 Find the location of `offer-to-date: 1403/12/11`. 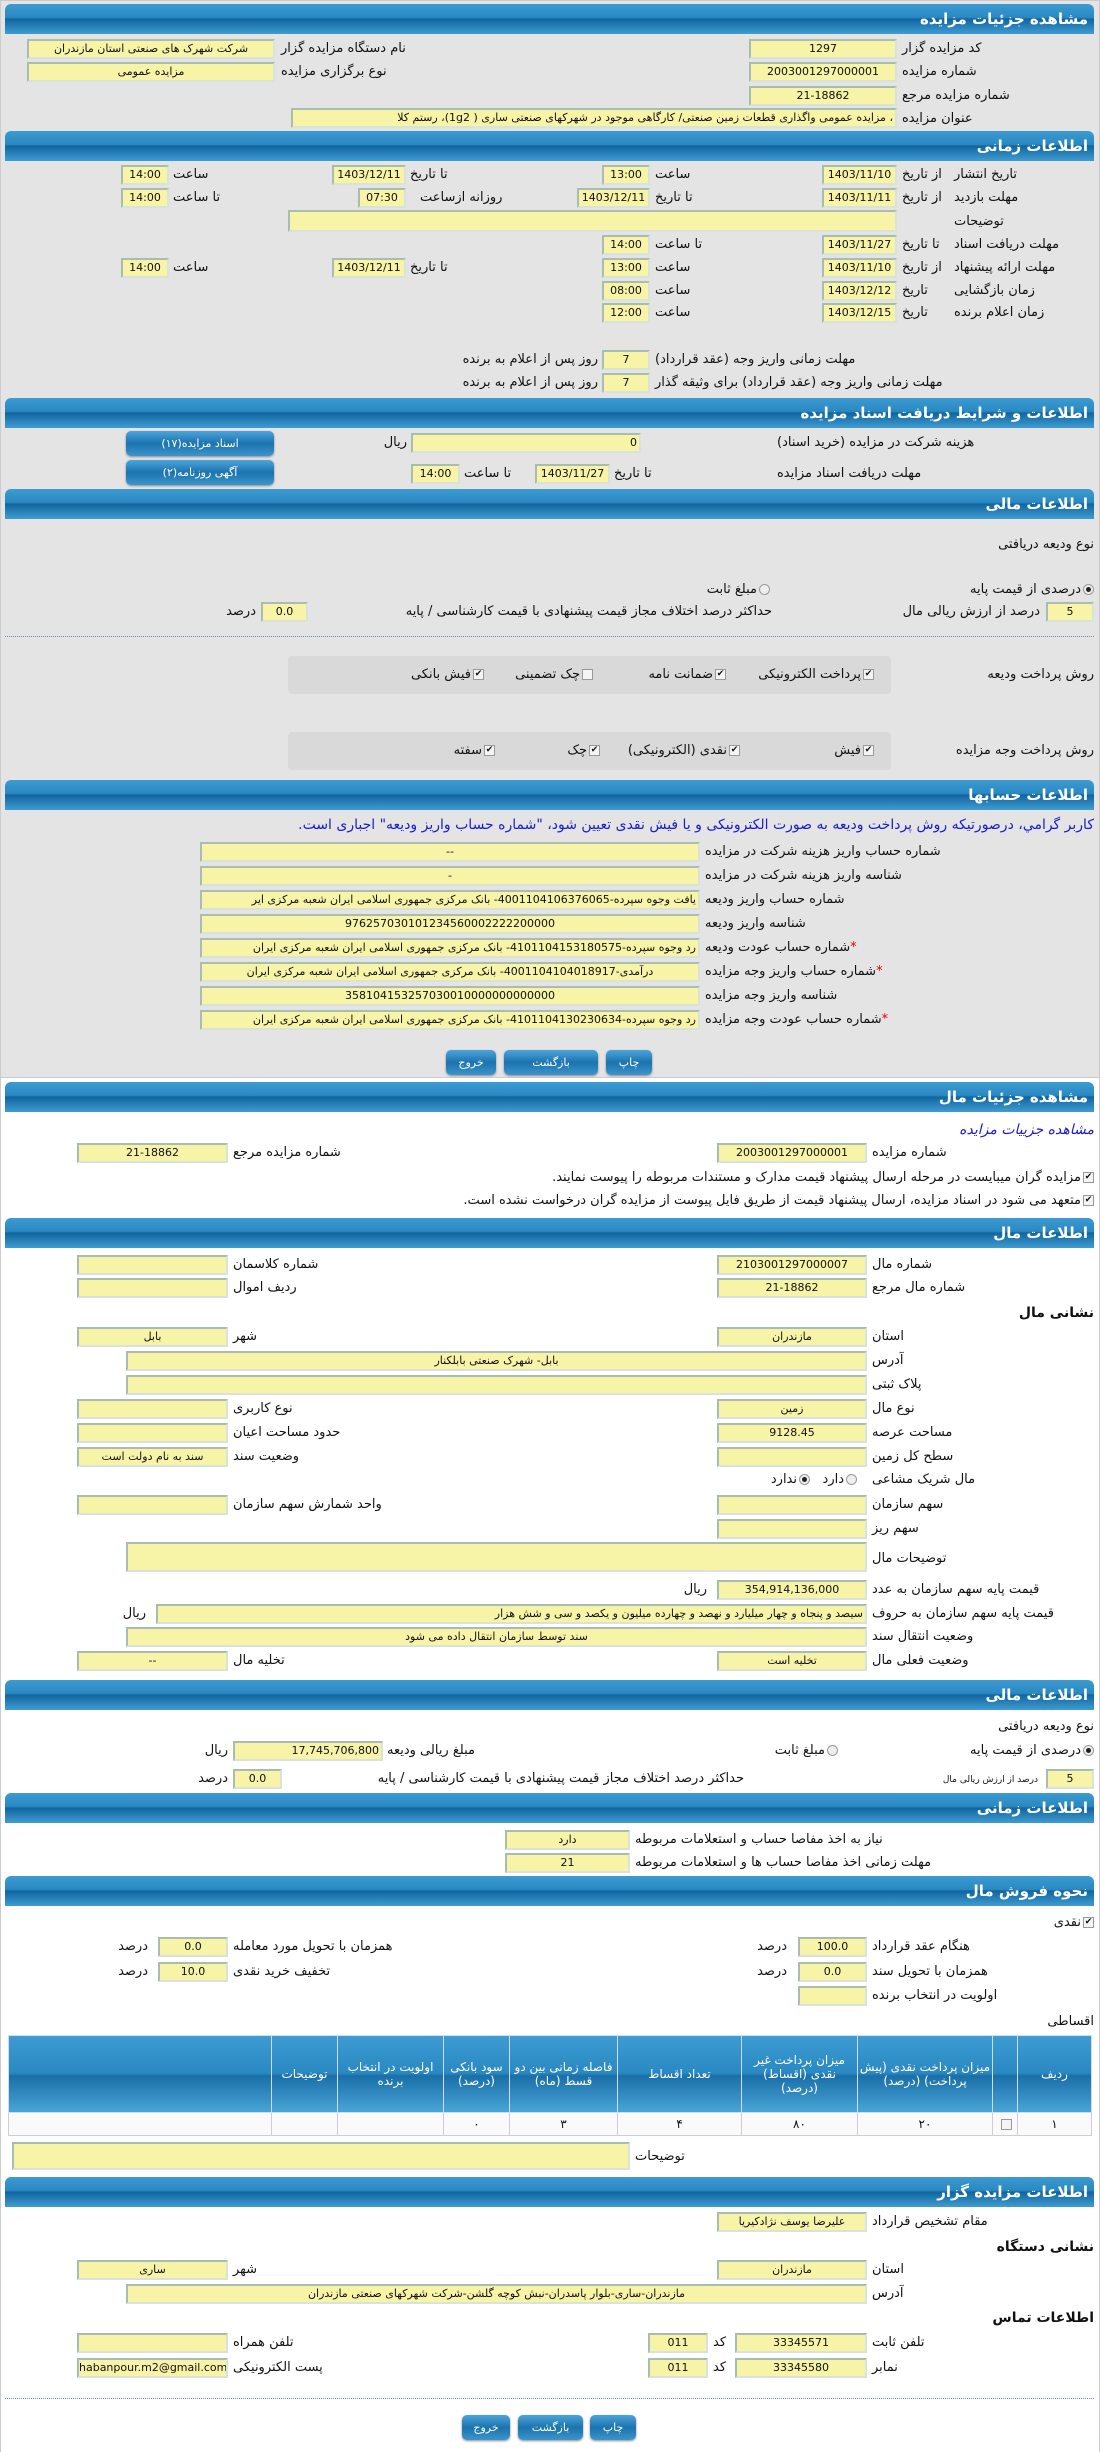

offer-to-date: 1403/12/11 is located at coordinates (369, 268).